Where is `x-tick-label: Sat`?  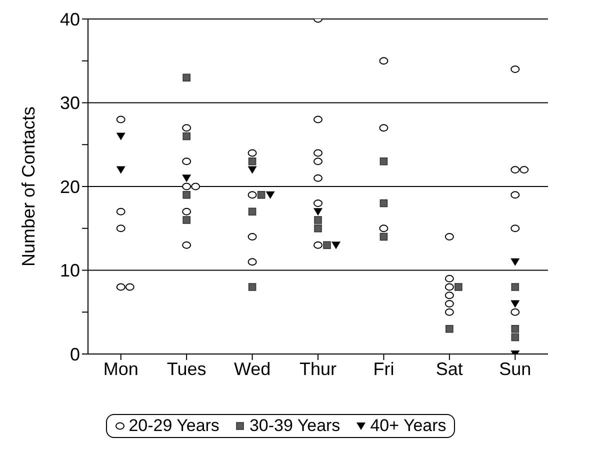
x-tick-label: Sat is located at coordinates (449, 368).